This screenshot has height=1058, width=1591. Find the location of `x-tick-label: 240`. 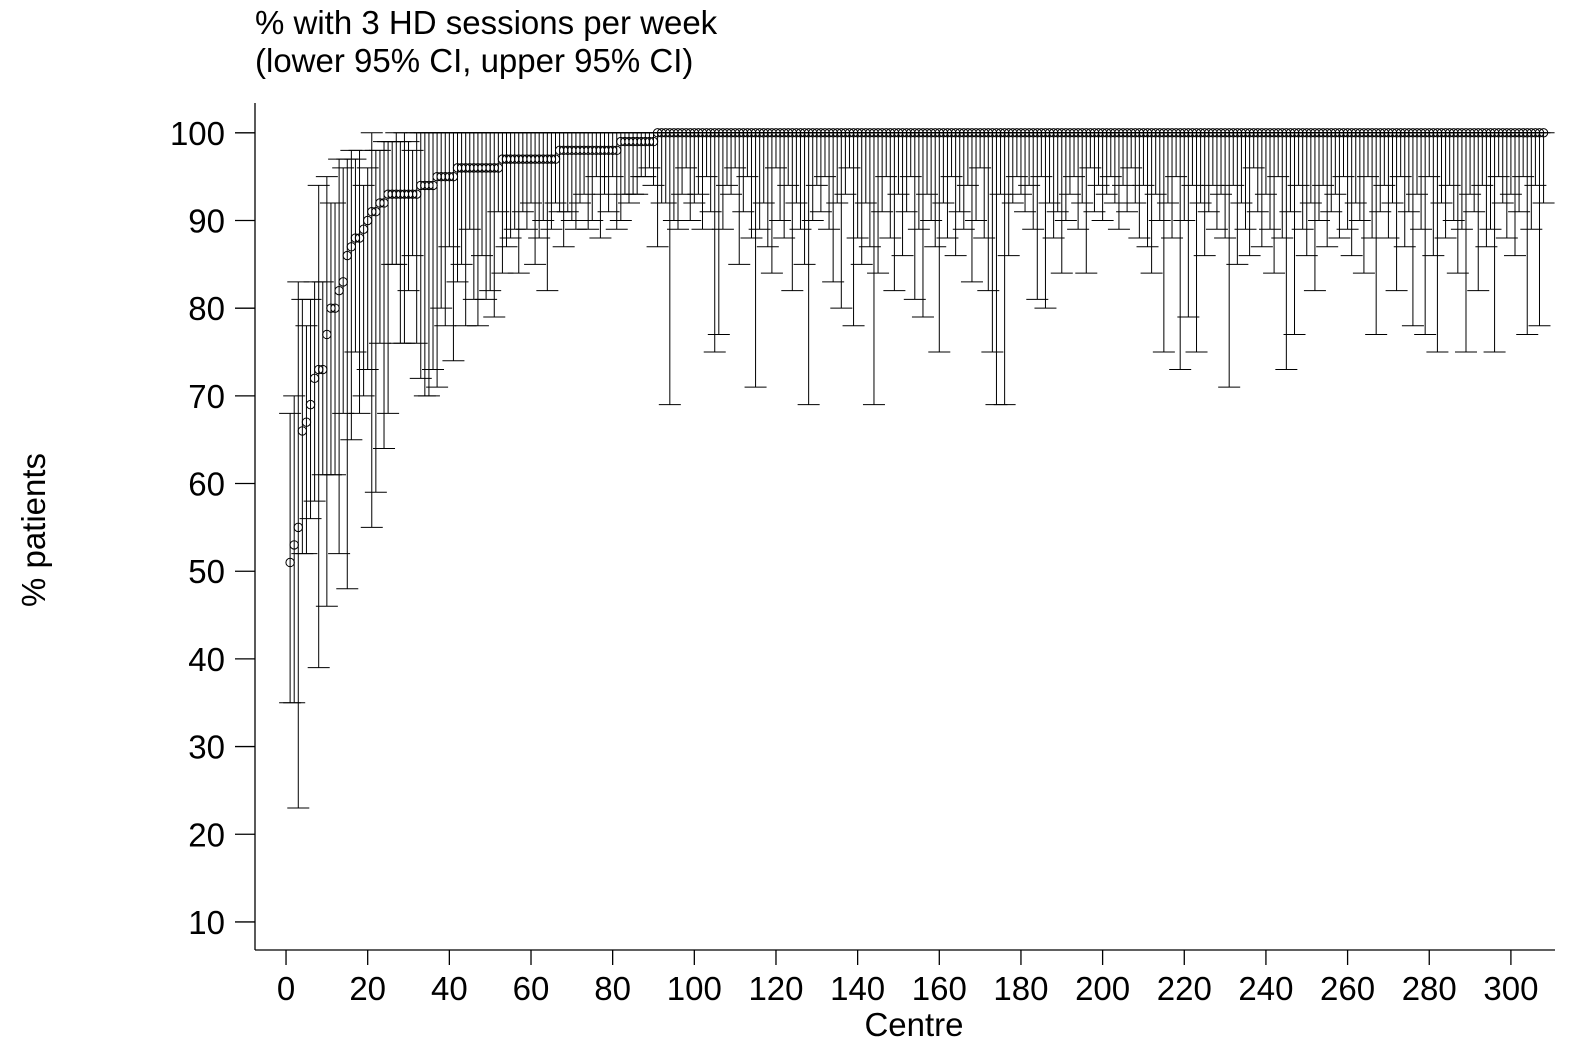

x-tick-label: 240 is located at coordinates (1265, 988).